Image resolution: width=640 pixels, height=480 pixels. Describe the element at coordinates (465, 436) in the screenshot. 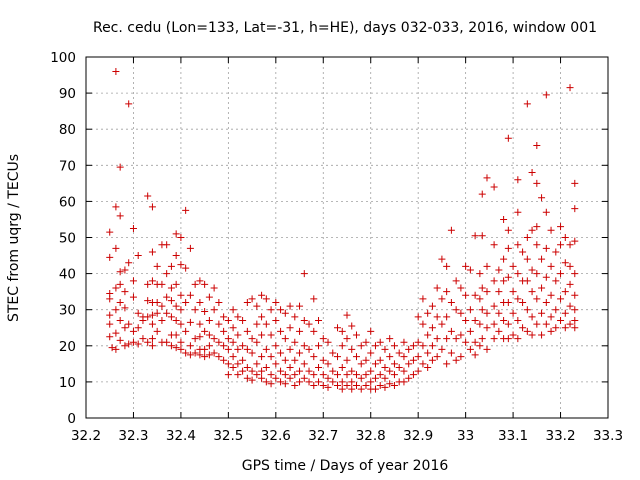

I see `x-tick-label: 33` at that location.